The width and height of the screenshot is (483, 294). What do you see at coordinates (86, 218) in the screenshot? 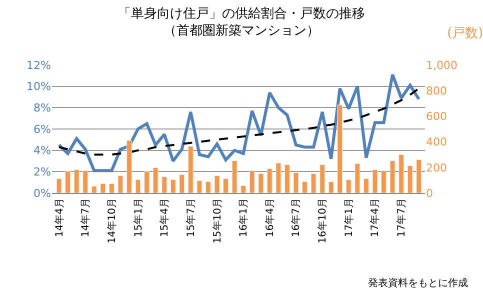
I see `x-tick-label: 14年7月` at bounding box center [86, 218].